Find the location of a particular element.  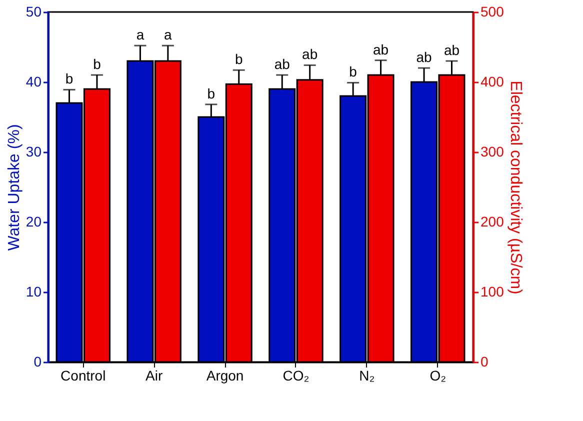

y2-tick-label: 500 is located at coordinates (492, 12).